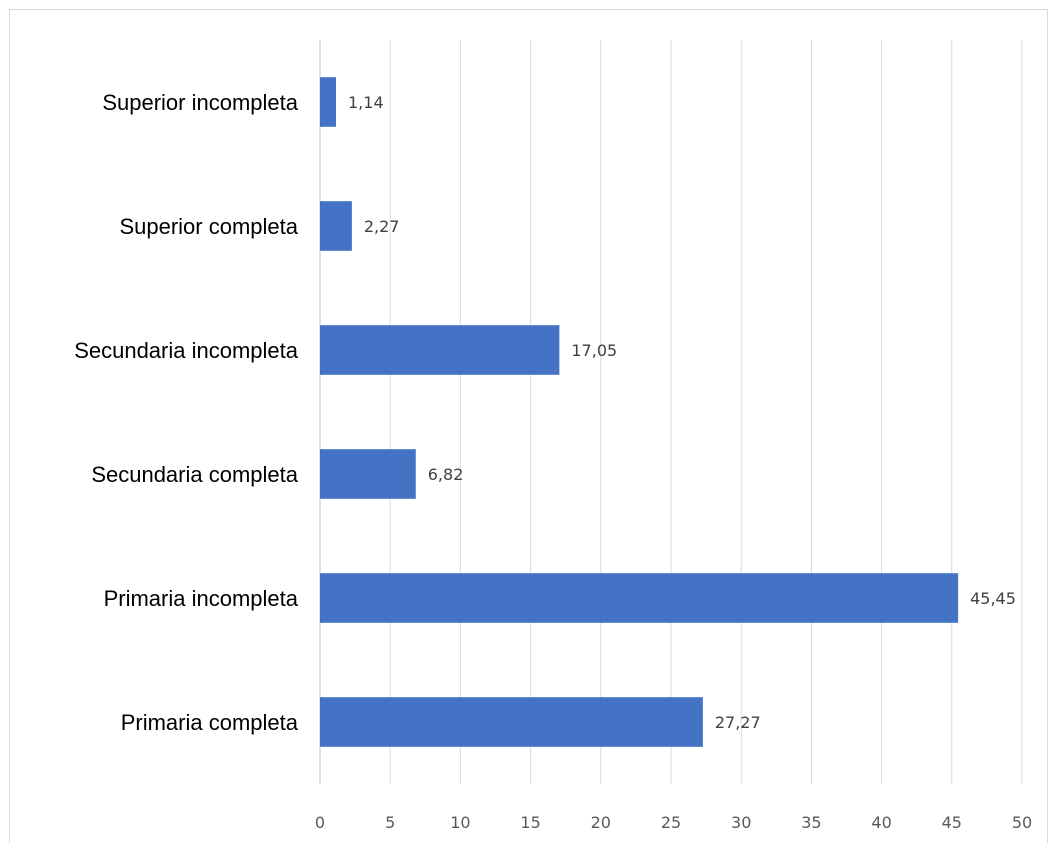 The image size is (1055, 843). What do you see at coordinates (993, 598) in the screenshot?
I see `data-label: 45,45` at bounding box center [993, 598].